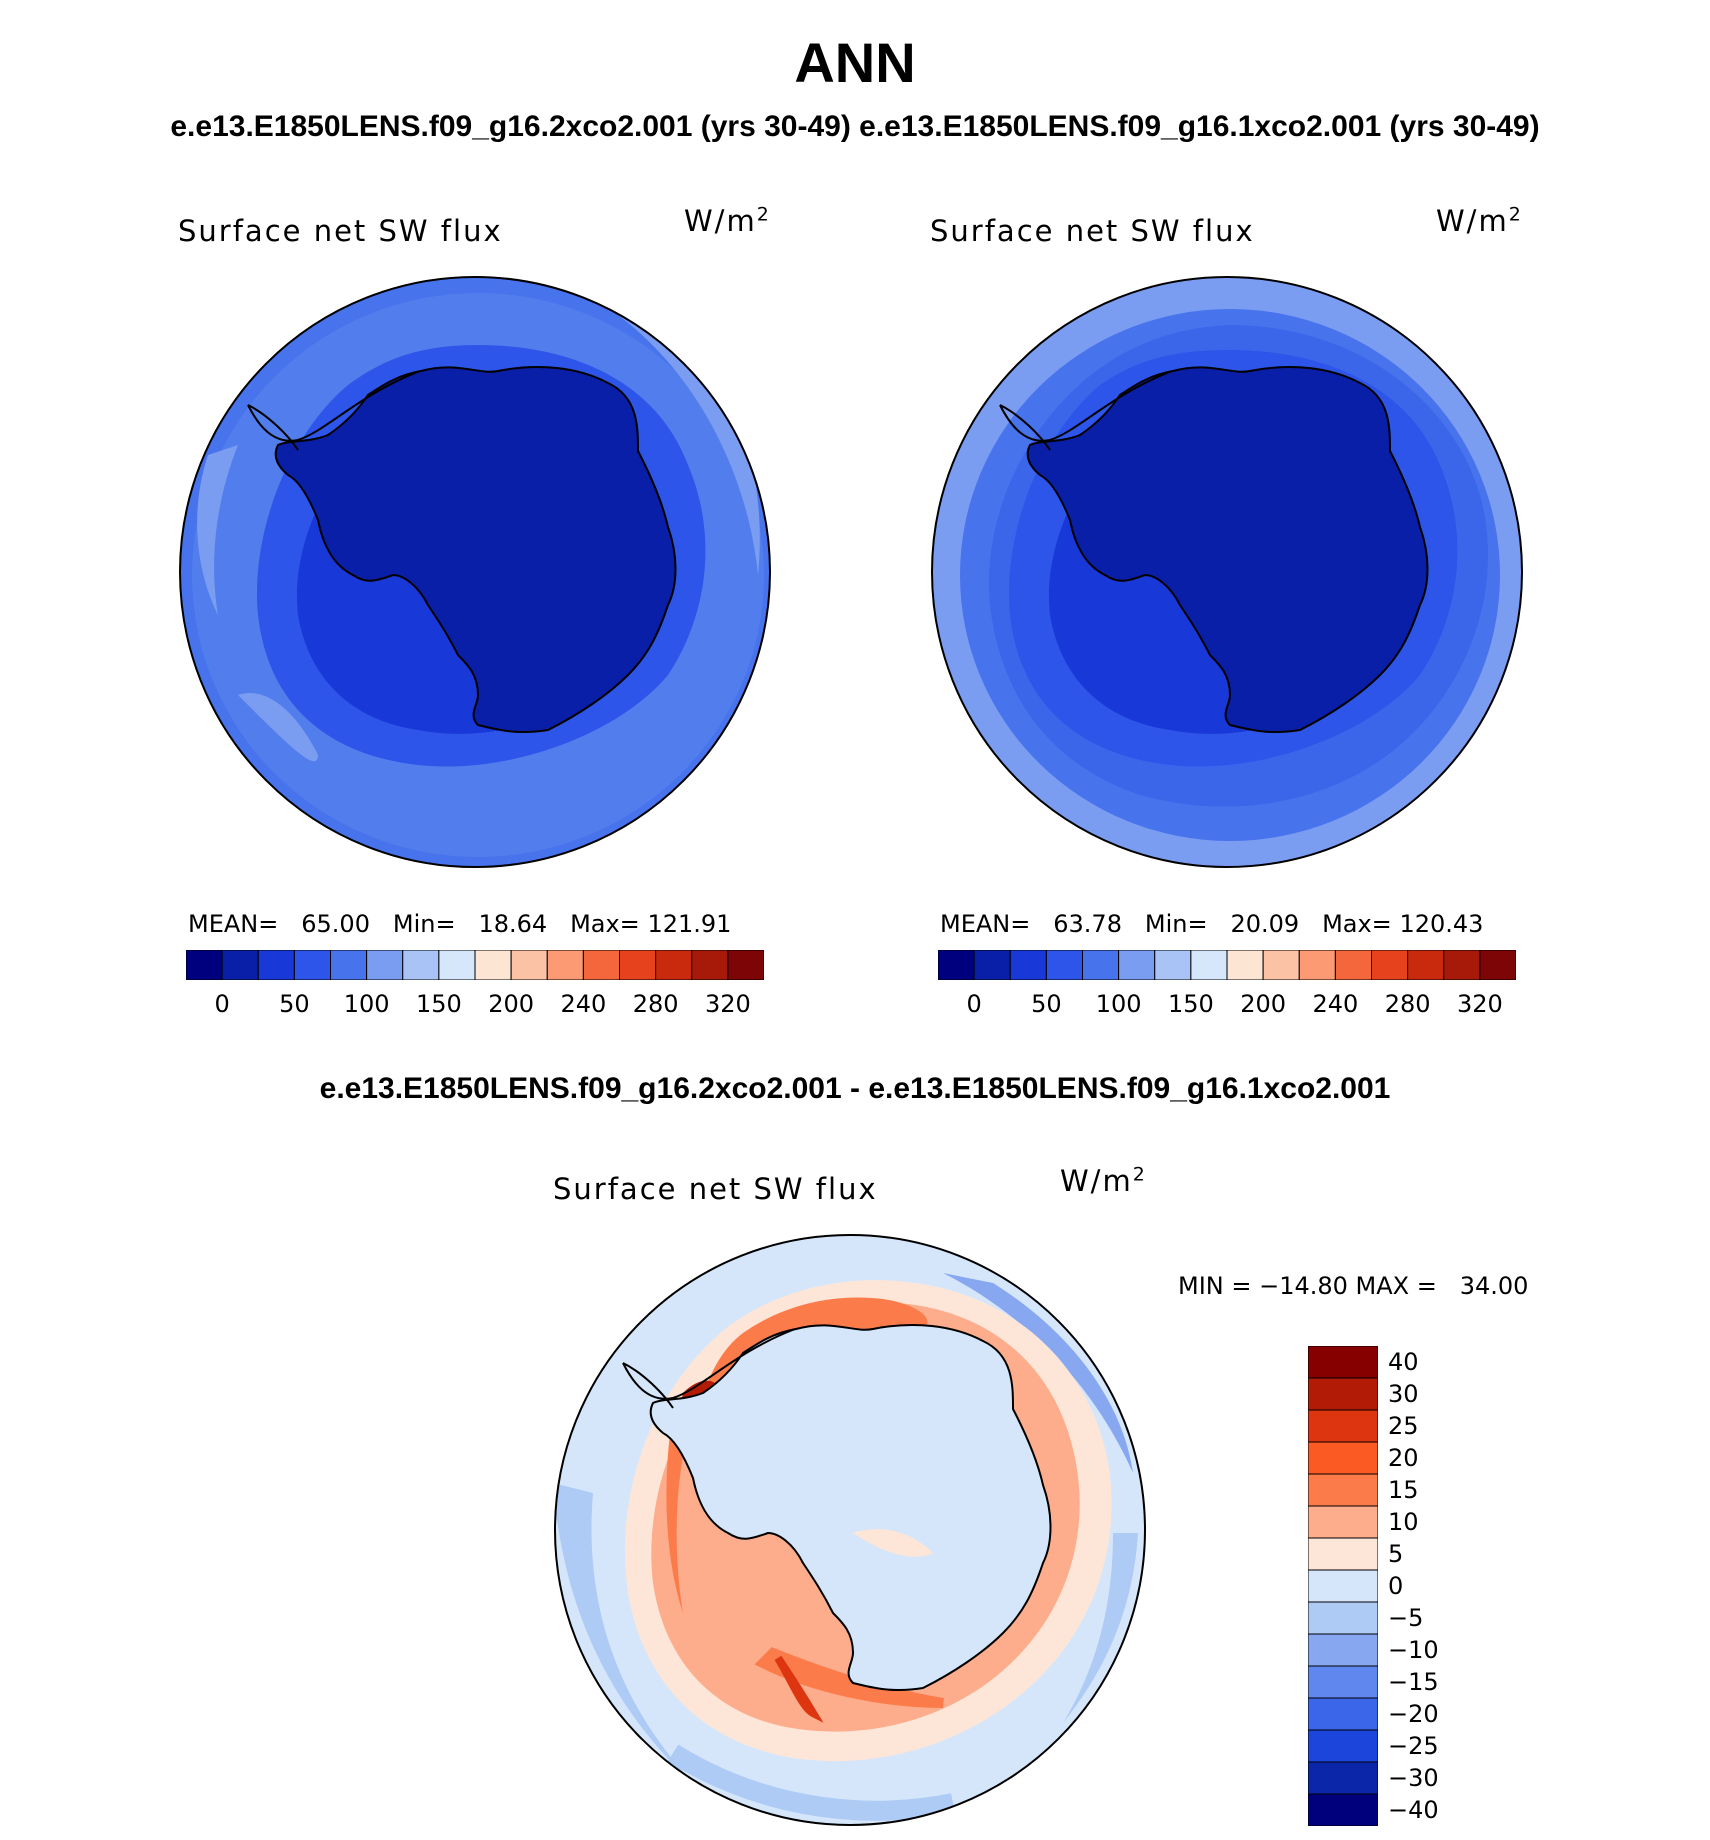 The image size is (1710, 1840). I want to click on colorbar-tick-label: 15, so click(1403, 1490).